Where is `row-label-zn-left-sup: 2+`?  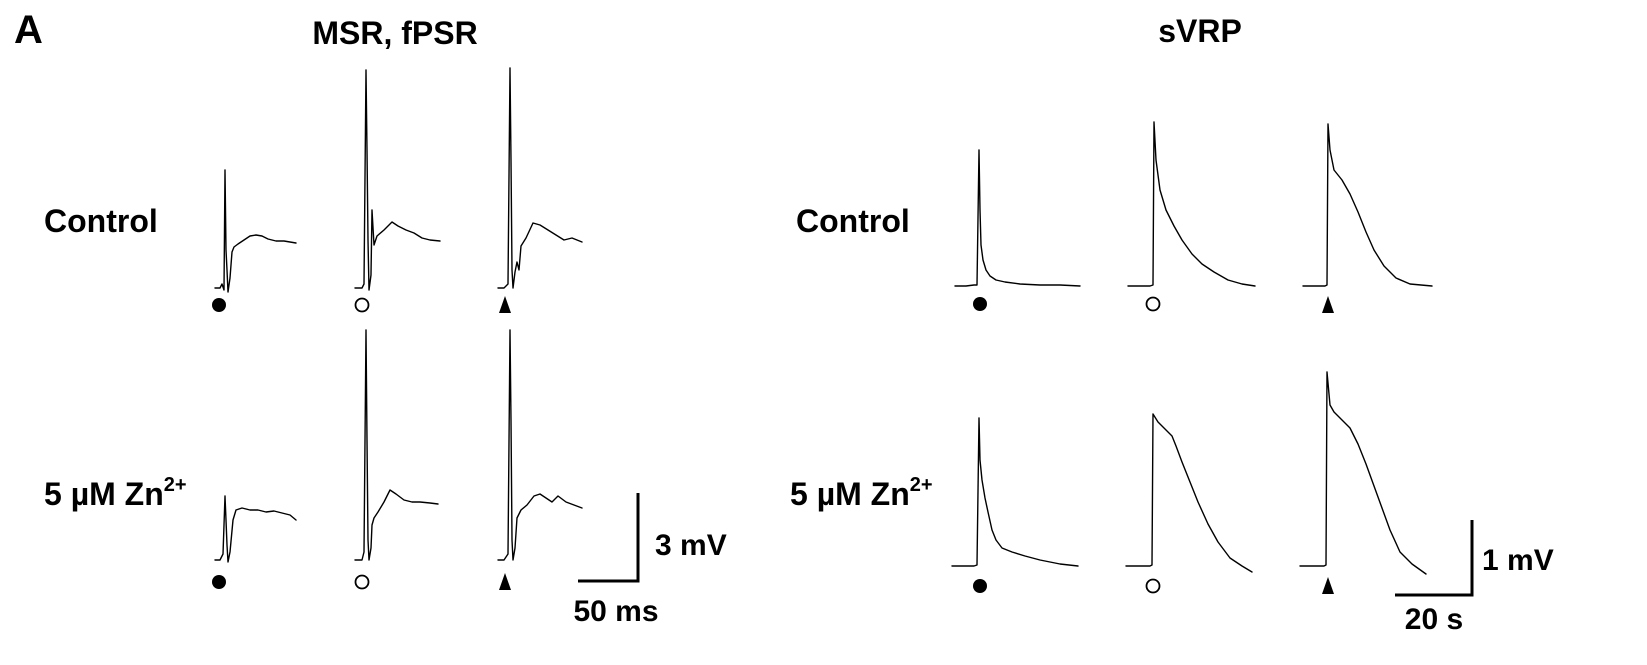
row-label-zn-left-sup: 2+ is located at coordinates (175, 485).